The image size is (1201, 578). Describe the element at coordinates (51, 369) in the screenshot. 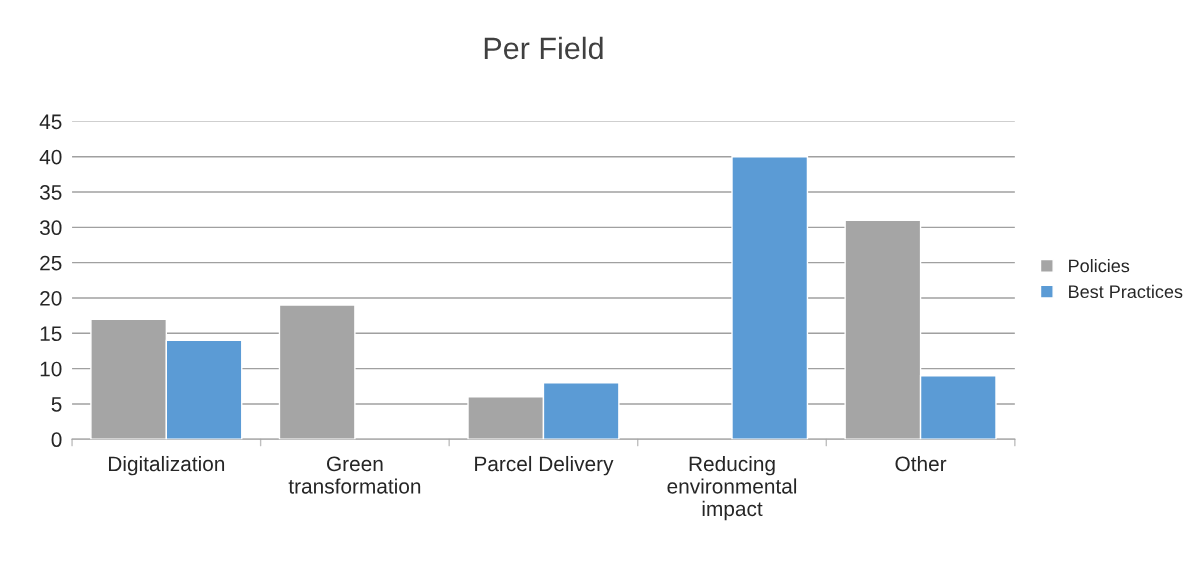

I see `y-tick-label: 10` at that location.